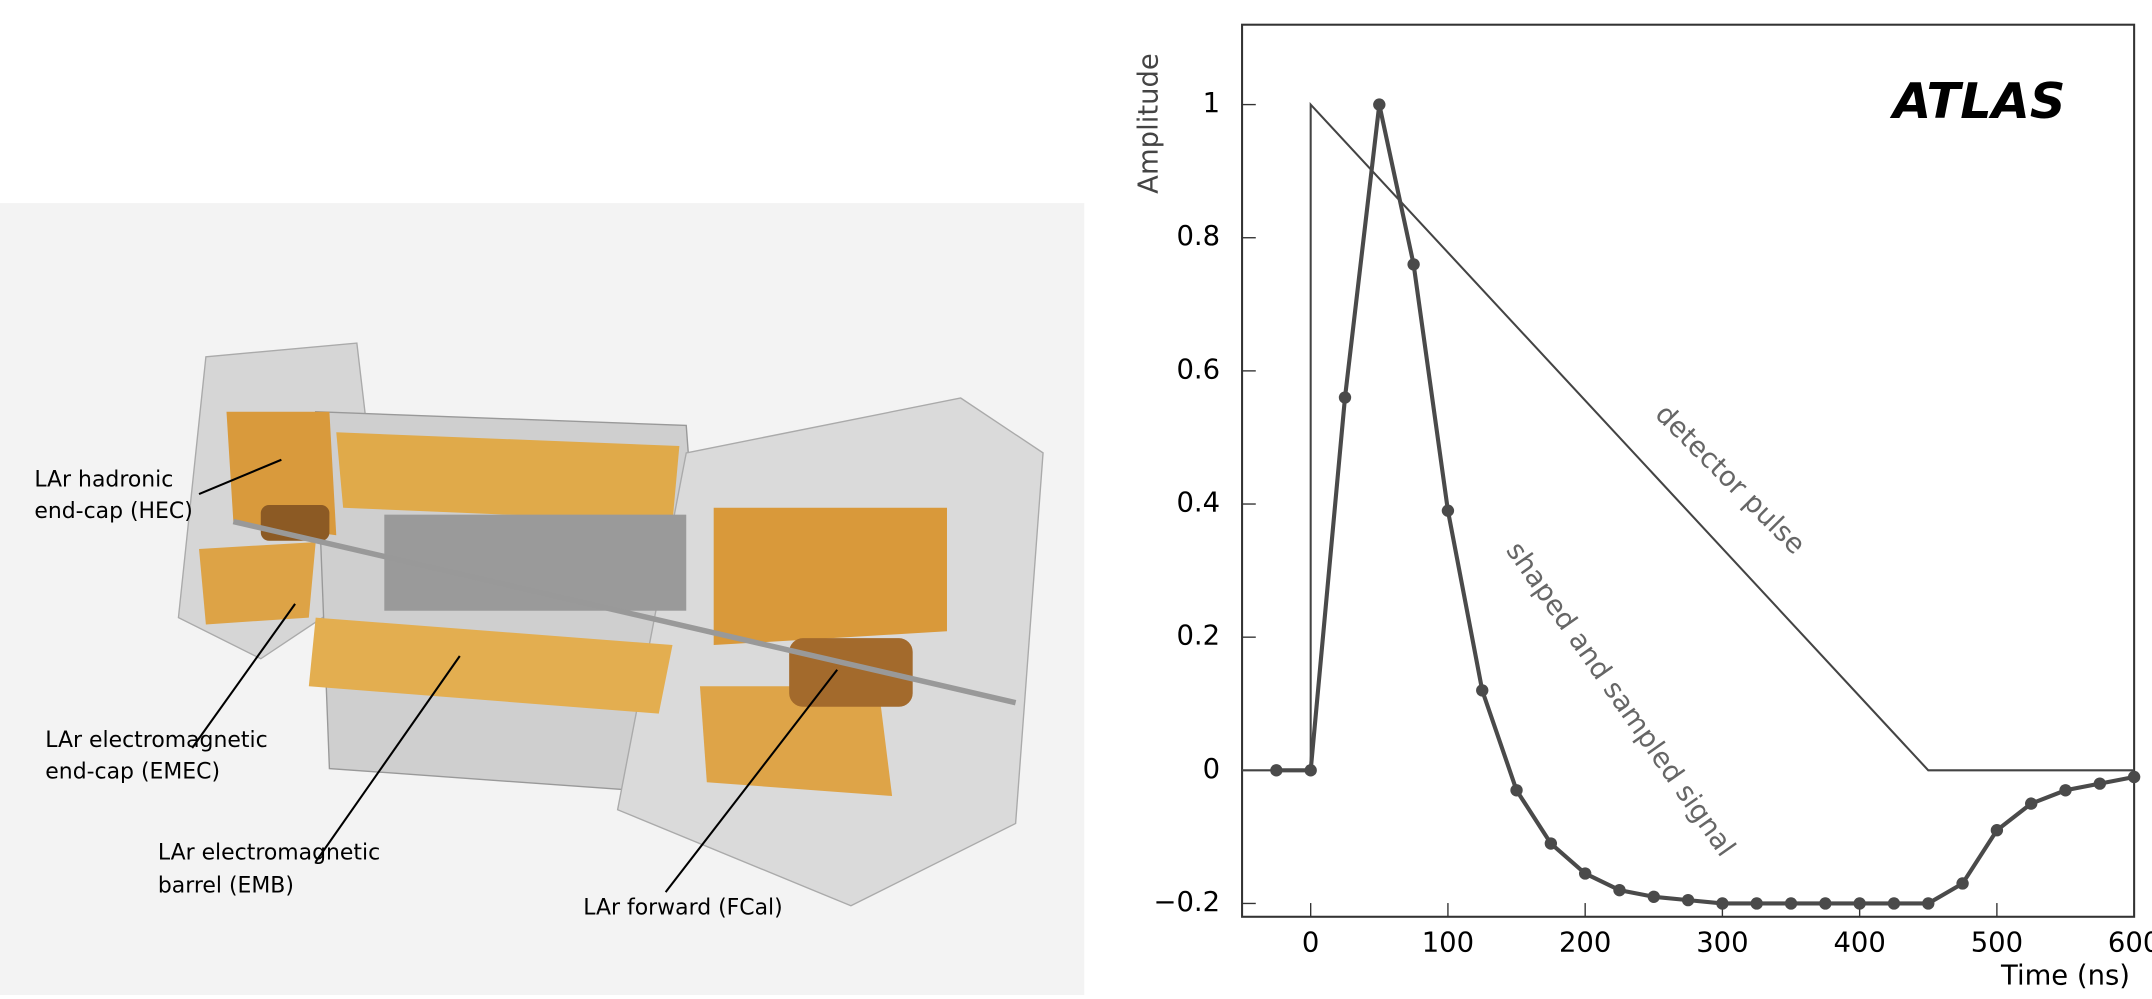 This screenshot has height=999, width=2152. I want to click on label: LAr forward (FCal), so click(682, 908).